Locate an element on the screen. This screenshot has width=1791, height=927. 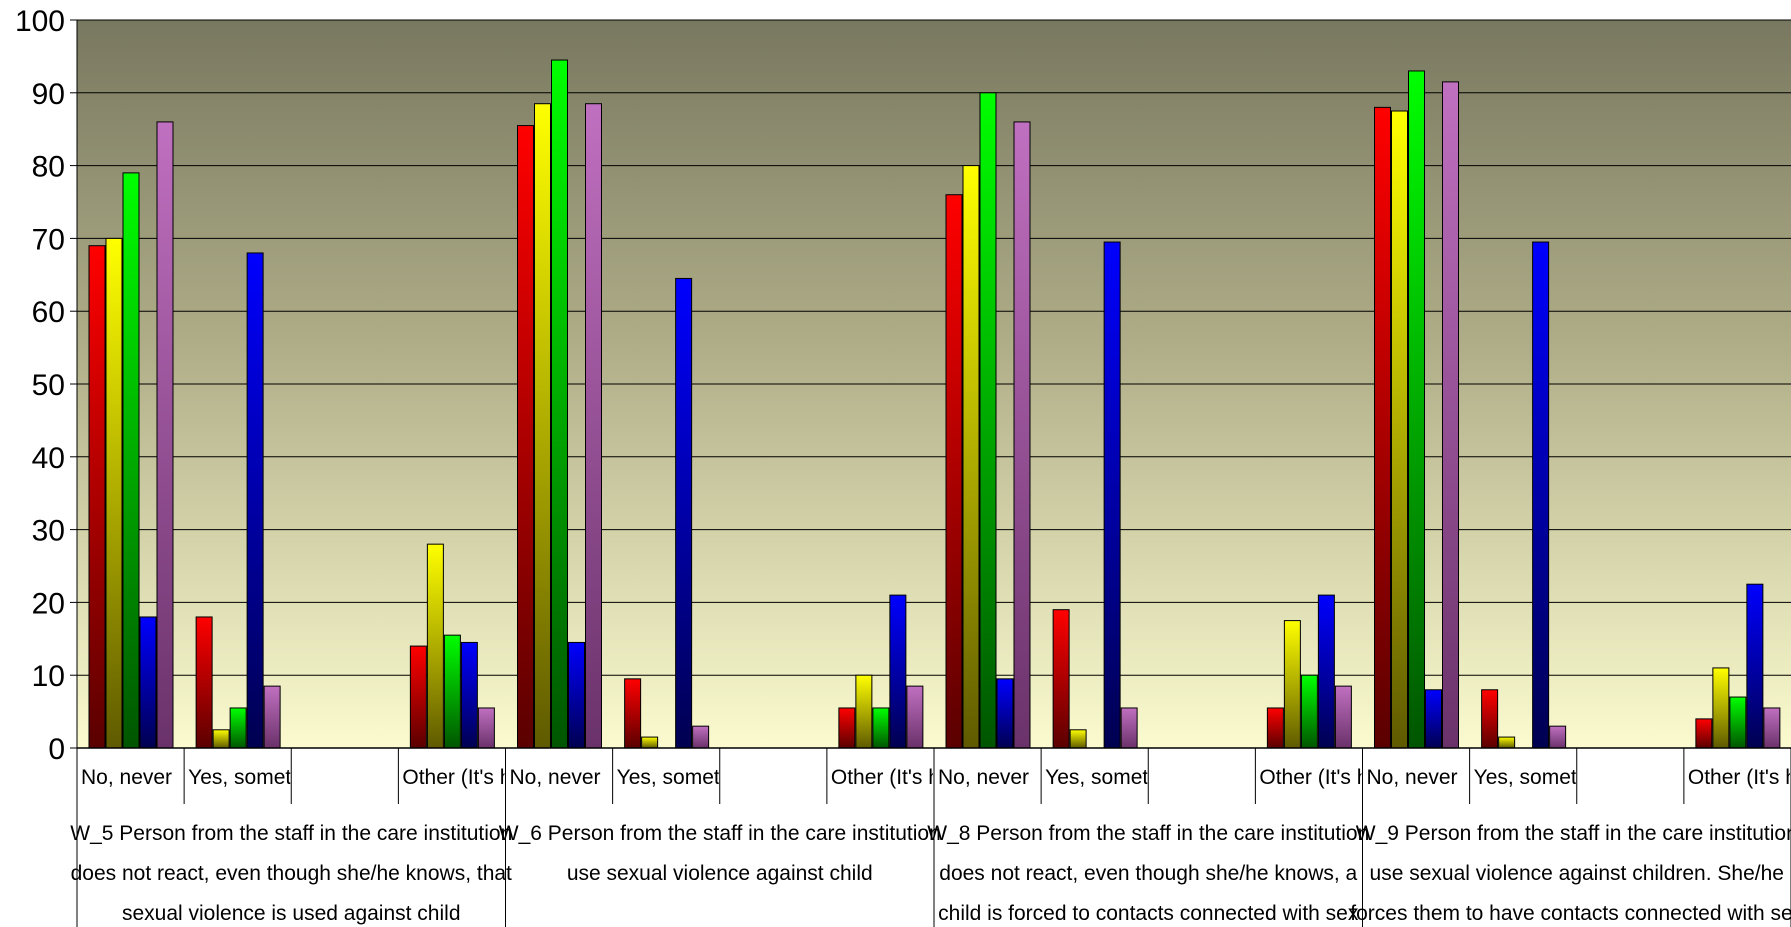
y-tick-label: 50 is located at coordinates (48, 385).